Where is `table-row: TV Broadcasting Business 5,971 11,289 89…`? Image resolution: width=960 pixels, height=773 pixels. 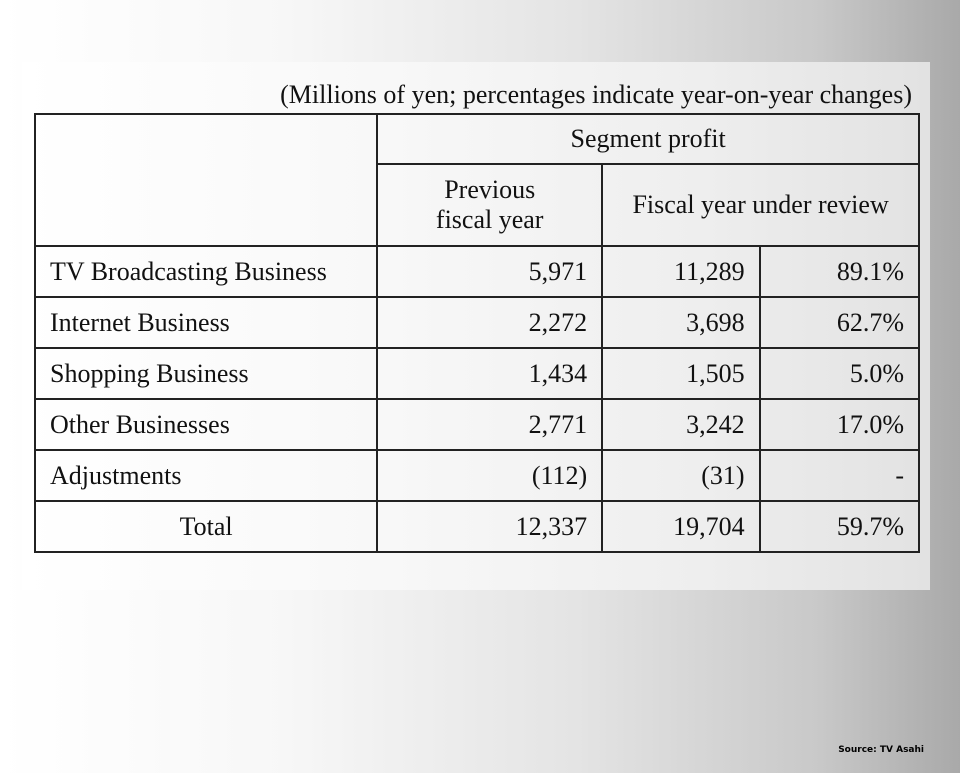
table-row: TV Broadcasting Business 5,971 11,289 89… is located at coordinates (477, 271).